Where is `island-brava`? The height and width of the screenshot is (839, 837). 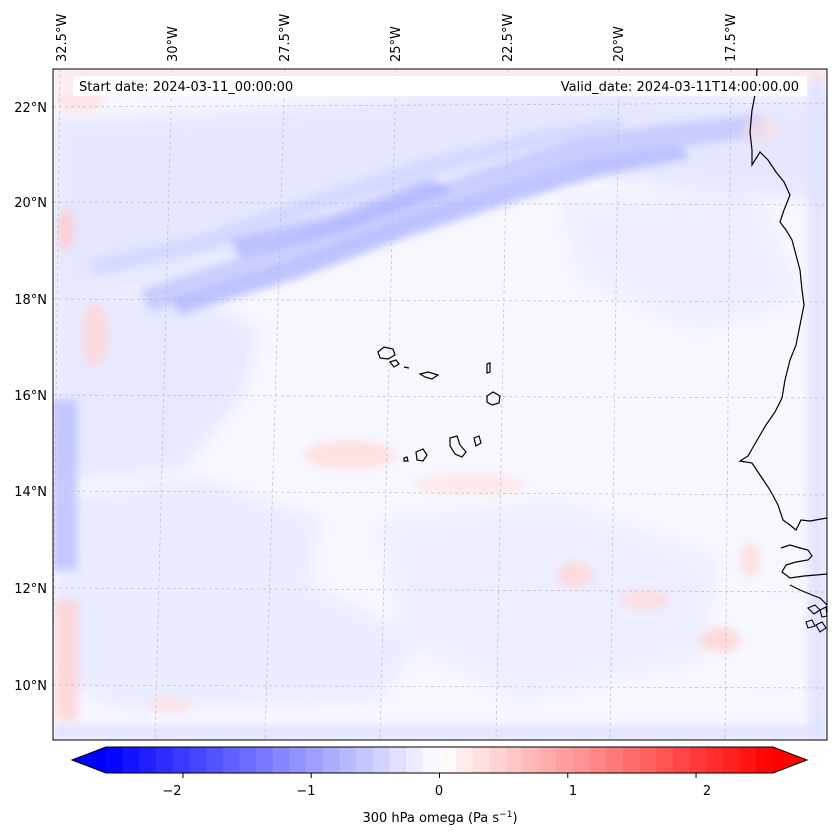
island-brava is located at coordinates (406, 459).